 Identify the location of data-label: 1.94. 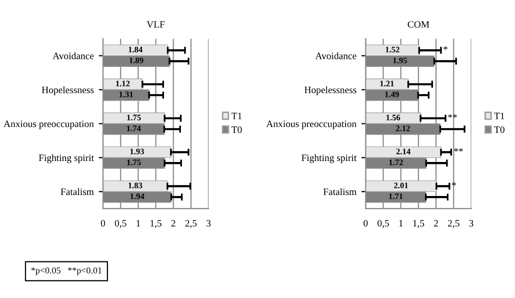
(137, 197).